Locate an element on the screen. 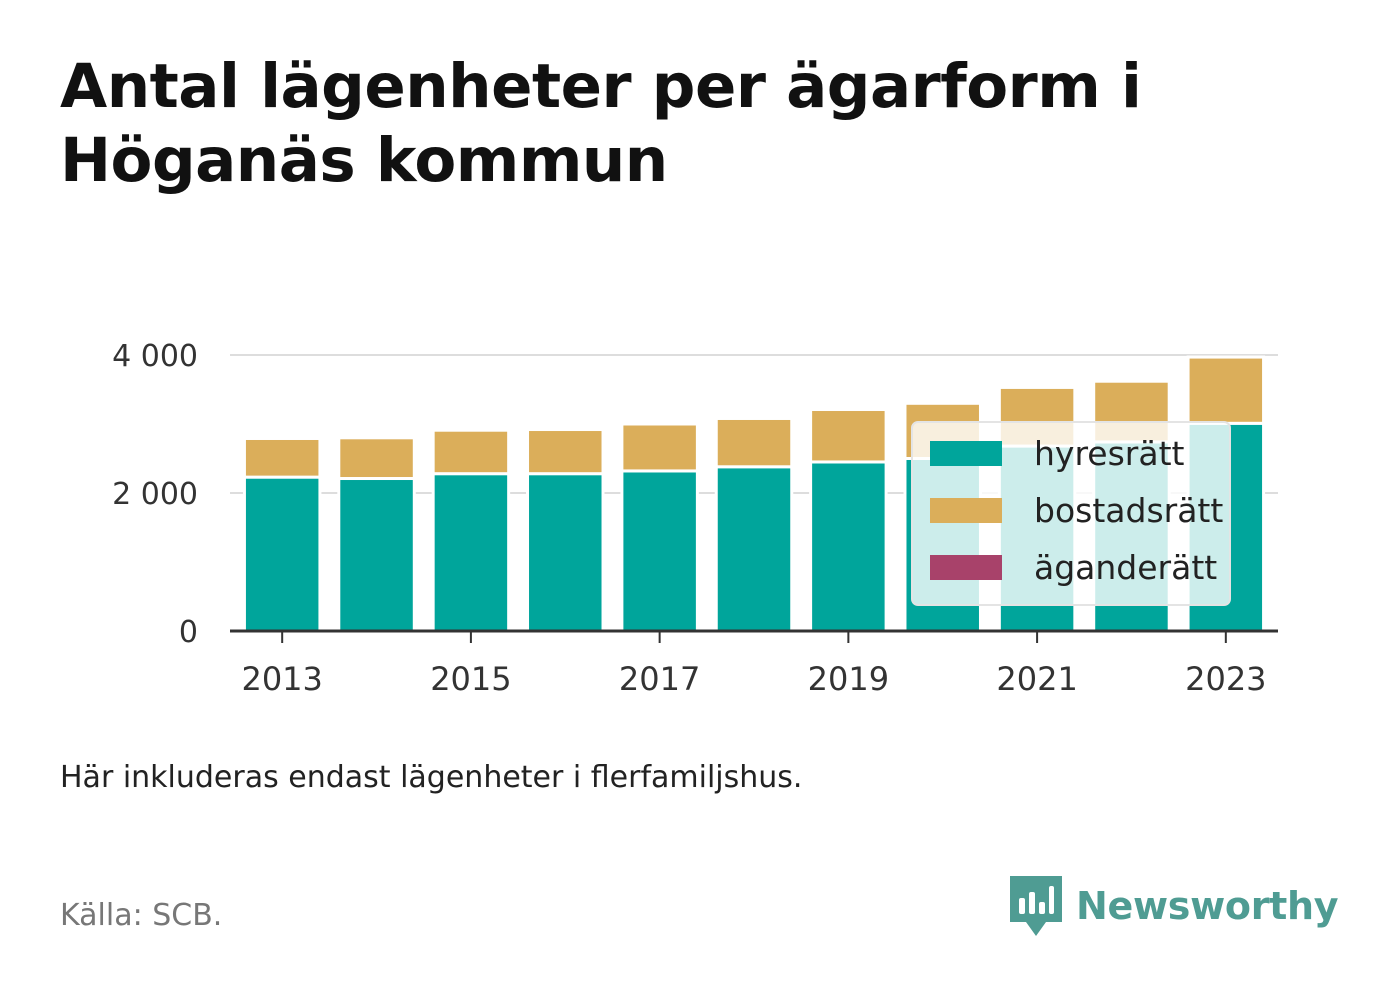 This screenshot has height=999, width=1382. legend-label: äganderätt is located at coordinates (1125, 567).